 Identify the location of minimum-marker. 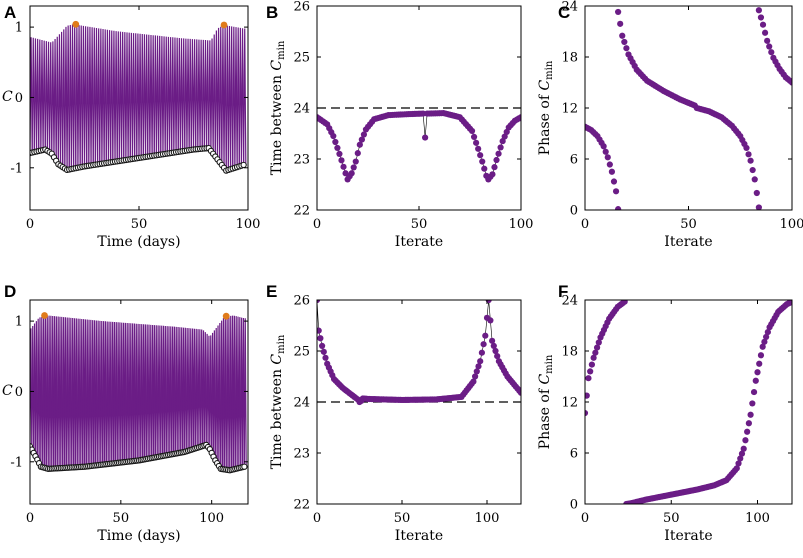
(244, 466).